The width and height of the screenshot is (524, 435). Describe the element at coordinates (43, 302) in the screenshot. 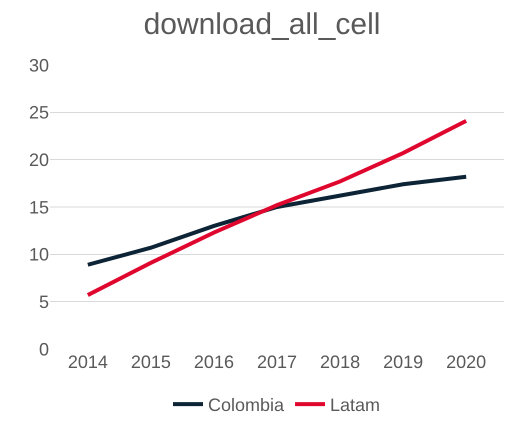

I see `y-tick-label: 5` at that location.